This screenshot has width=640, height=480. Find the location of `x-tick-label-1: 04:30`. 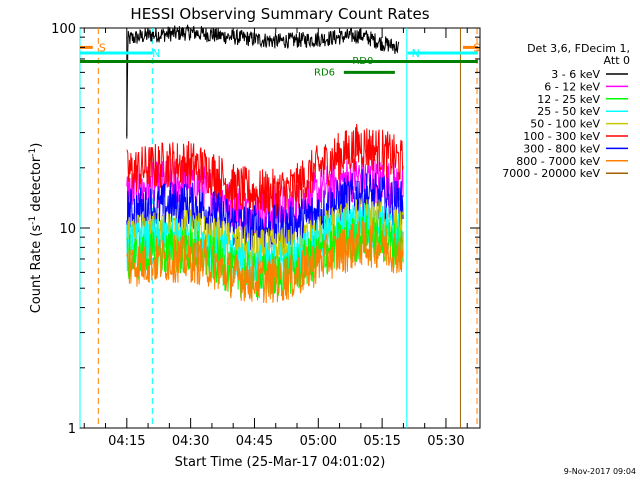

x-tick-label-1: 04:30 is located at coordinates (190, 441).